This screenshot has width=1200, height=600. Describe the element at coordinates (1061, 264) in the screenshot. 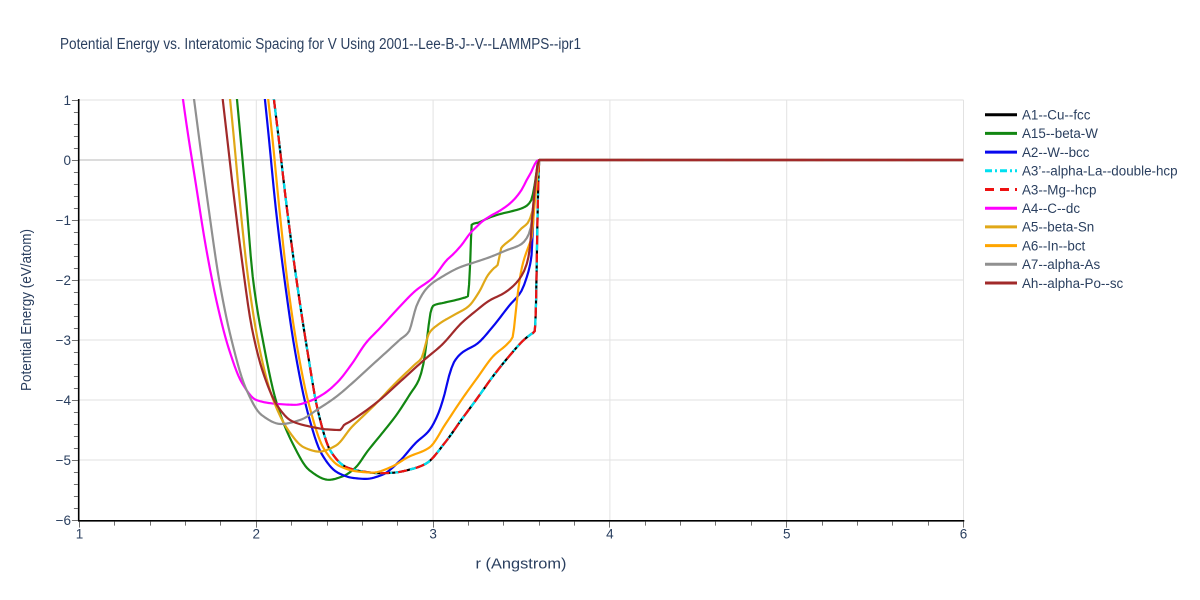

I see `svg-text: A7--alpha-As` at that location.